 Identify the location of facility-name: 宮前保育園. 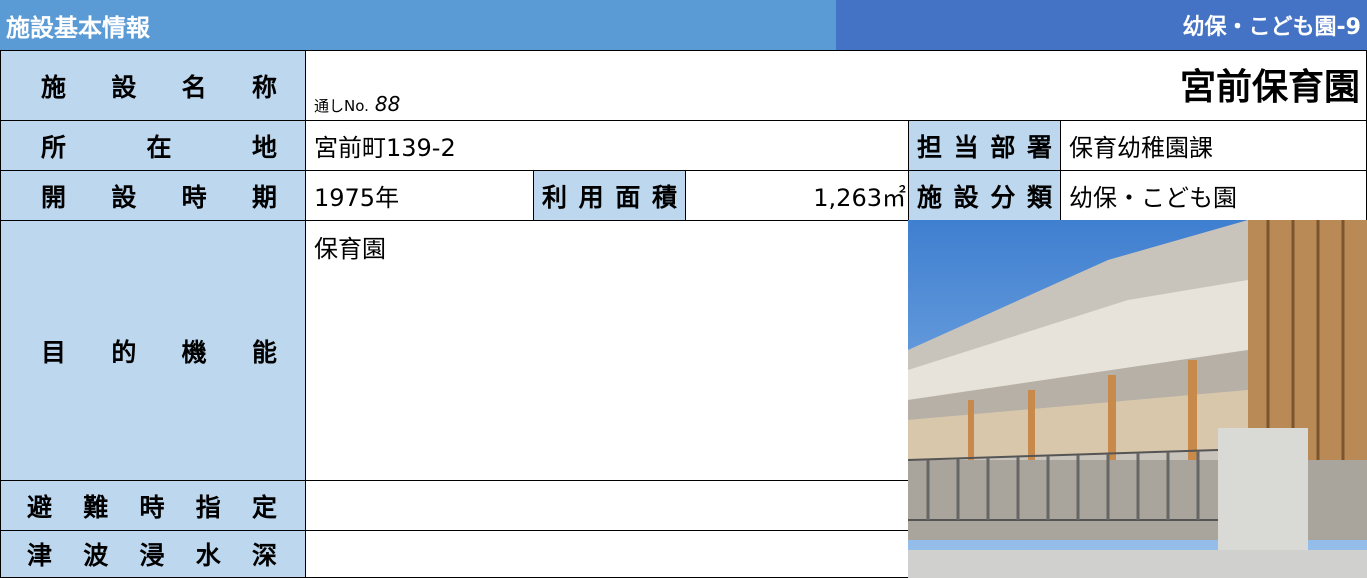
(1269, 87).